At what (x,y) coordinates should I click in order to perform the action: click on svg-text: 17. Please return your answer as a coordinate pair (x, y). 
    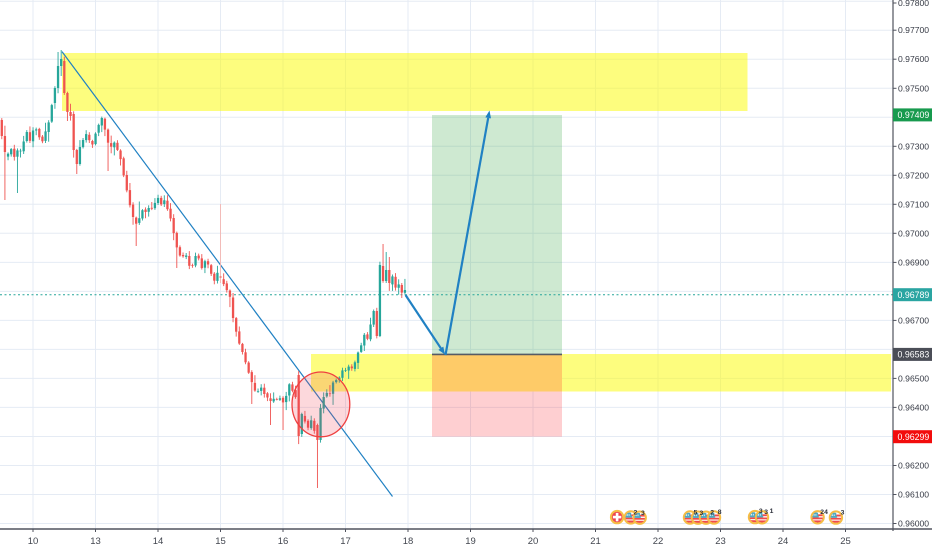
    Looking at the image, I should click on (345, 541).